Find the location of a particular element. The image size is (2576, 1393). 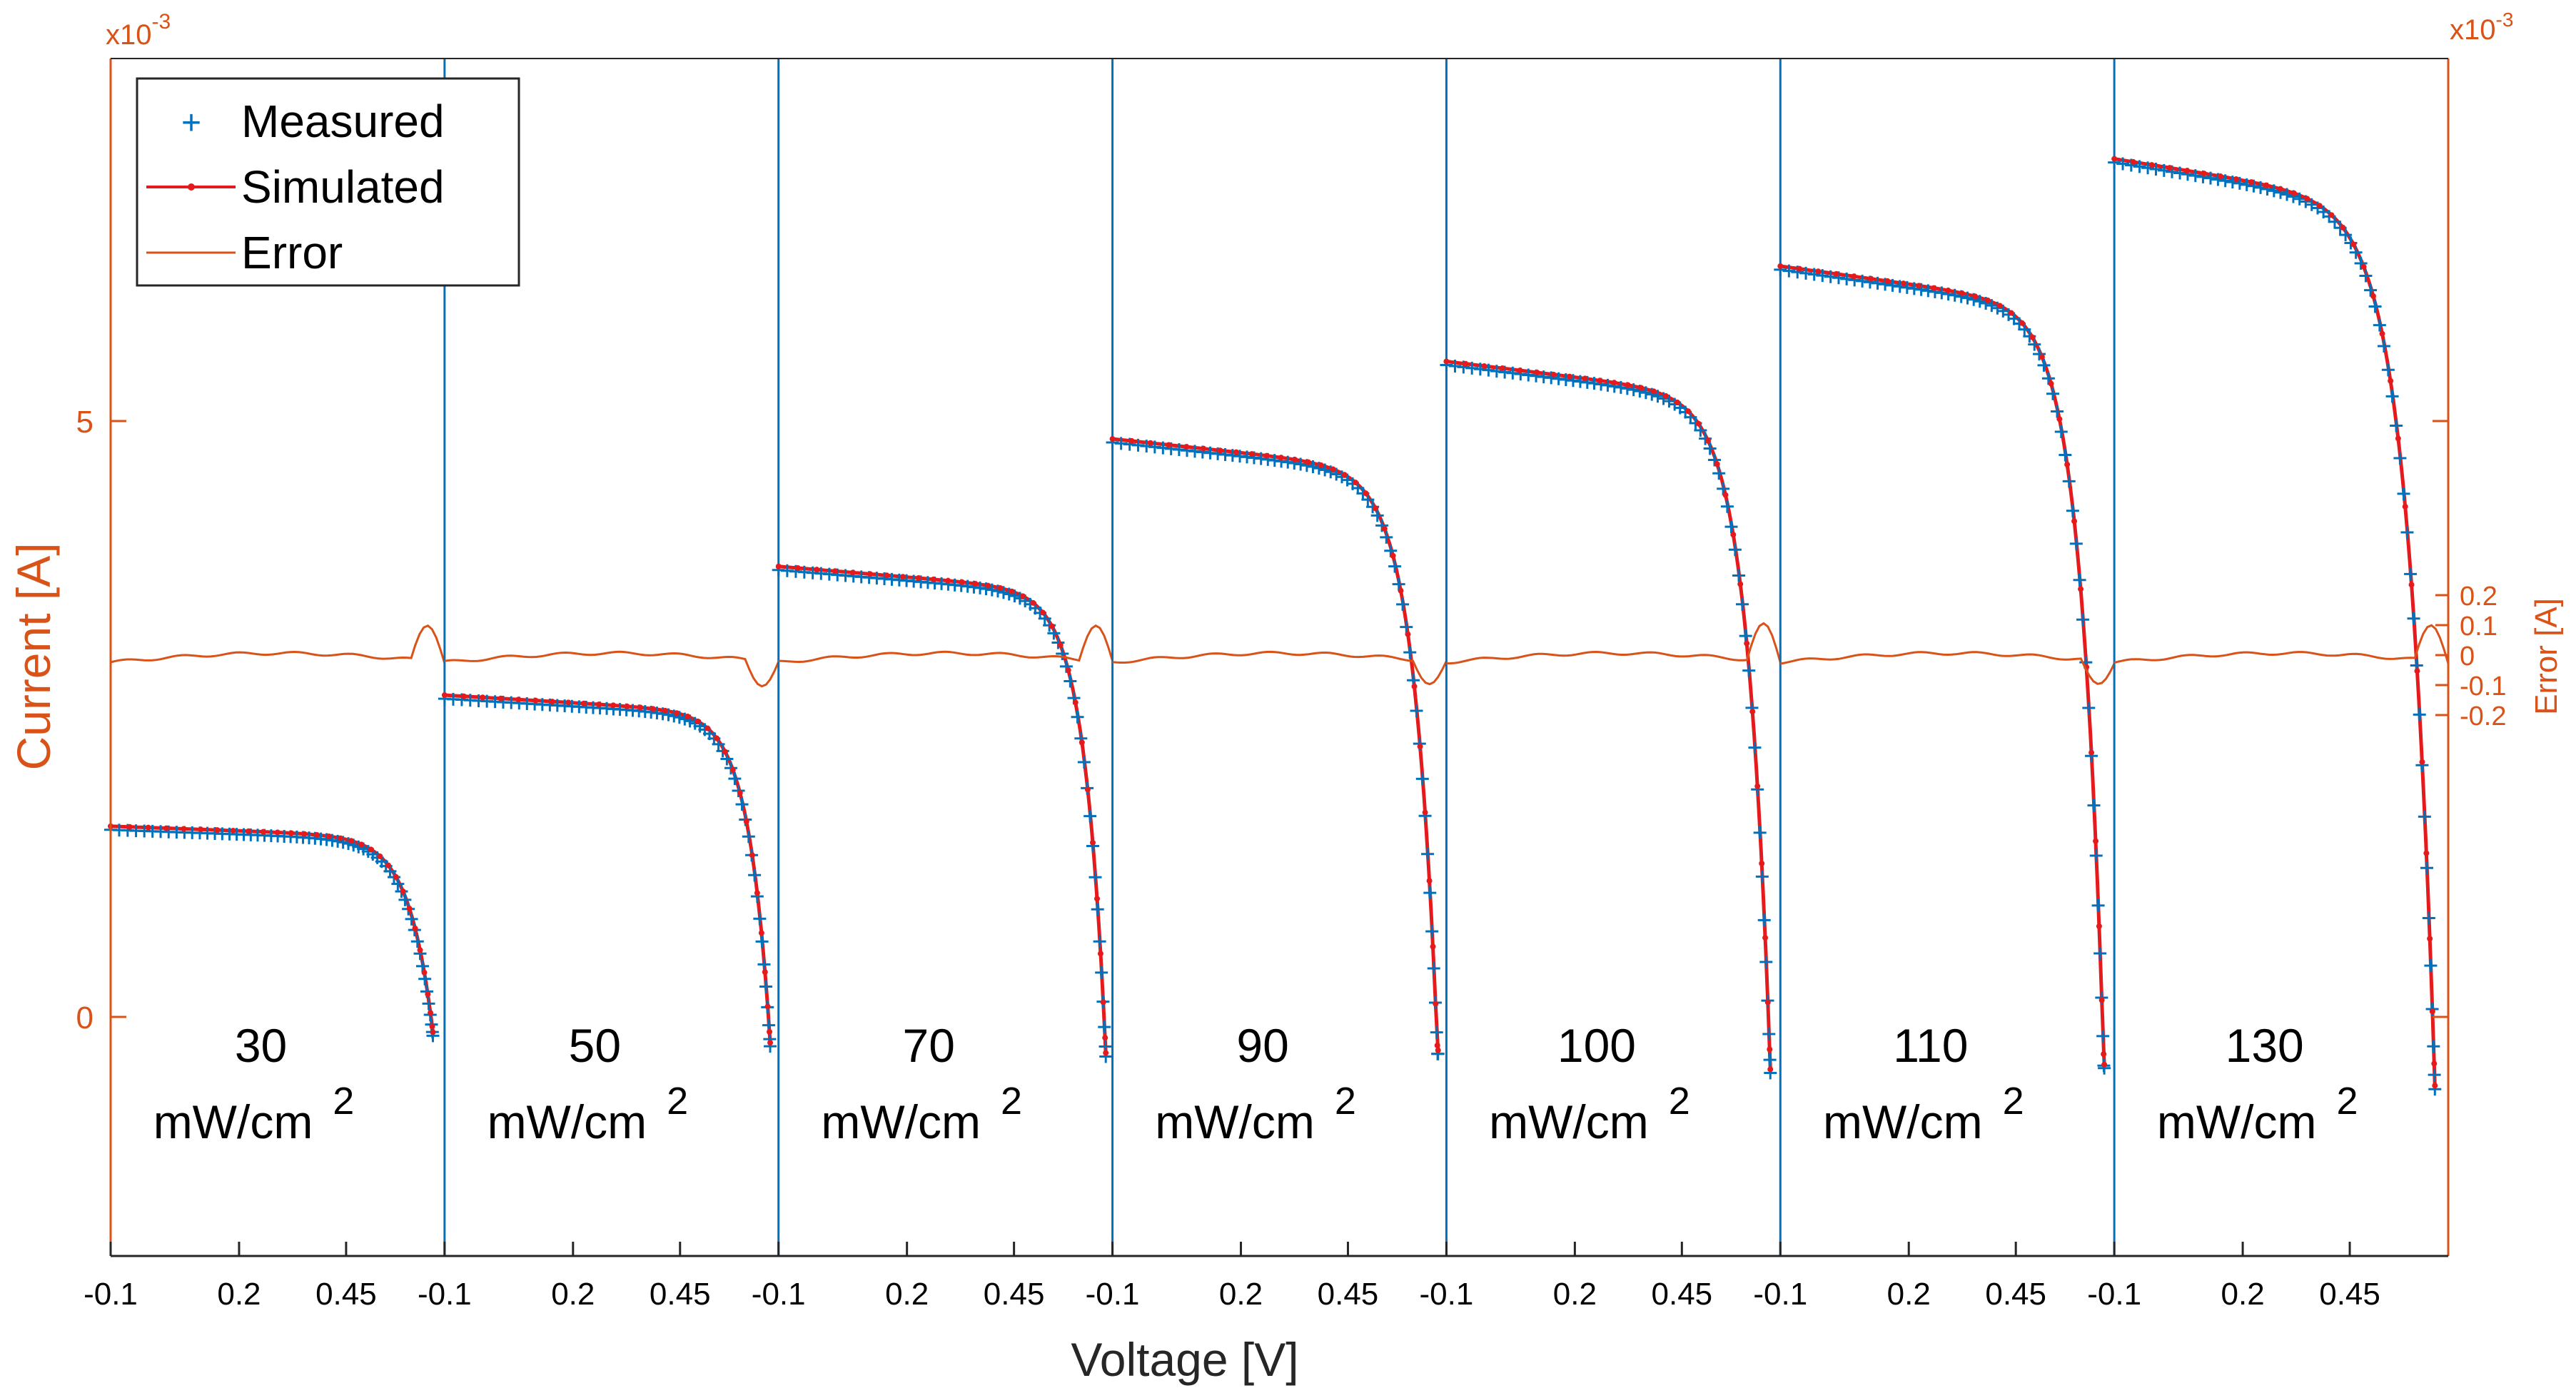

x-tick-label: -0.1 is located at coordinates (1113, 1294).